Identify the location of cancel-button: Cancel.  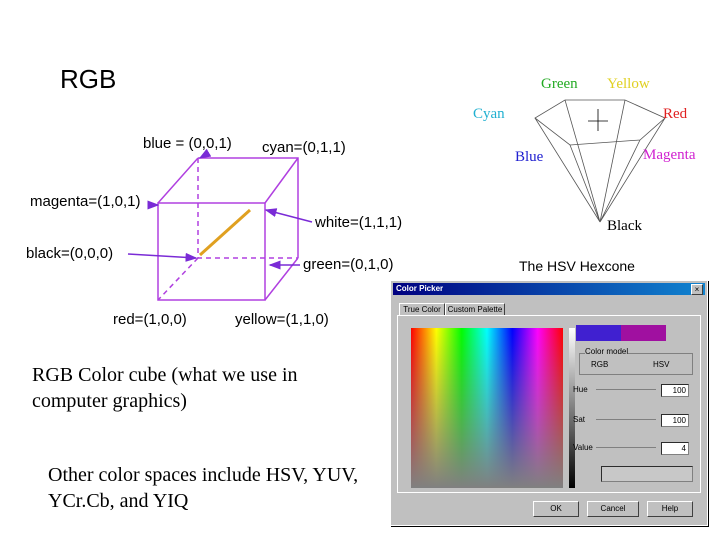
(613, 509).